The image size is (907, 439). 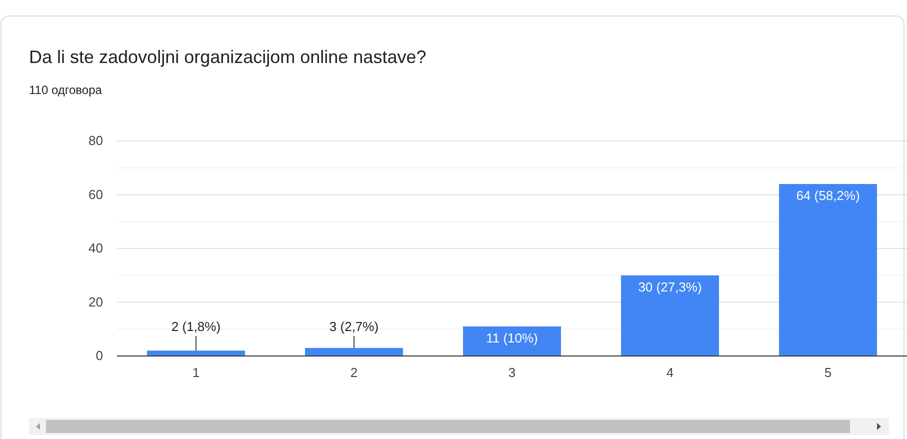 What do you see at coordinates (227, 57) in the screenshot?
I see `chart-title: Da li ste zadovoljni organizacijom online nastave?` at bounding box center [227, 57].